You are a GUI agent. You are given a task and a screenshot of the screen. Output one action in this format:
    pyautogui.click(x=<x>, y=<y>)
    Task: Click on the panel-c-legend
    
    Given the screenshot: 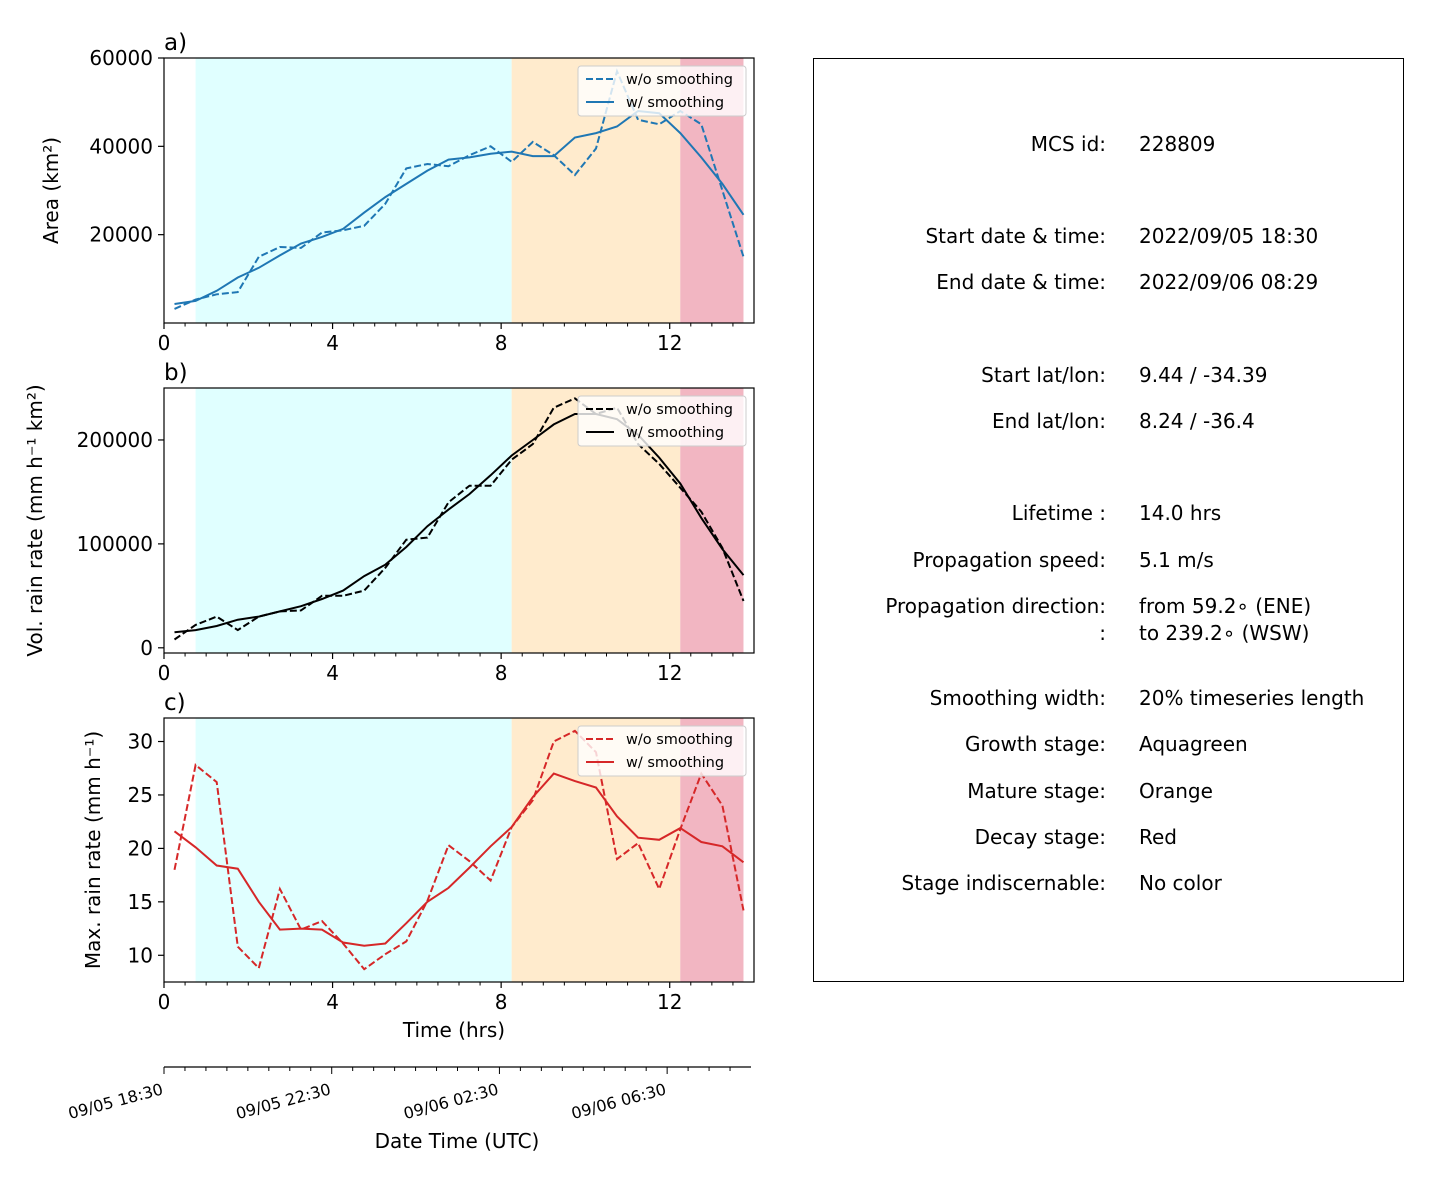 What is the action you would take?
    pyautogui.click(x=662, y=751)
    